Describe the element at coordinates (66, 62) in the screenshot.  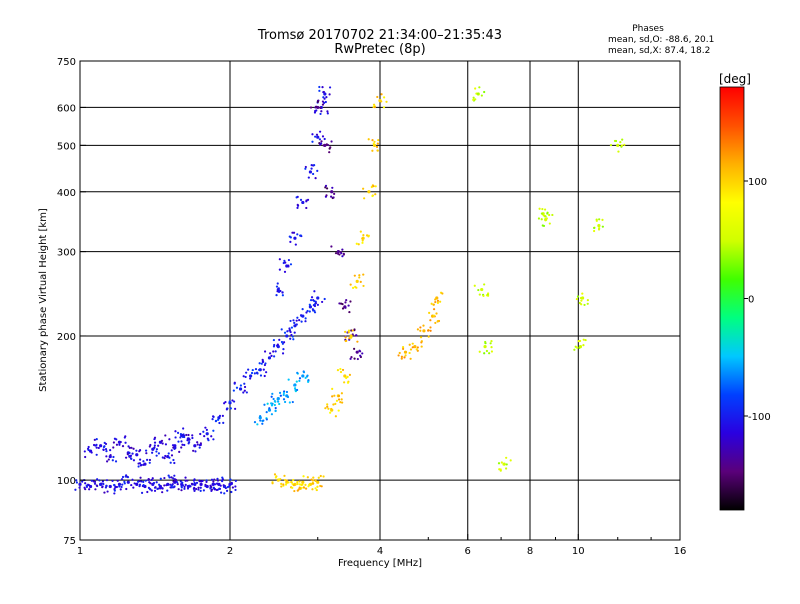
I see `y-tick-label: 750` at that location.